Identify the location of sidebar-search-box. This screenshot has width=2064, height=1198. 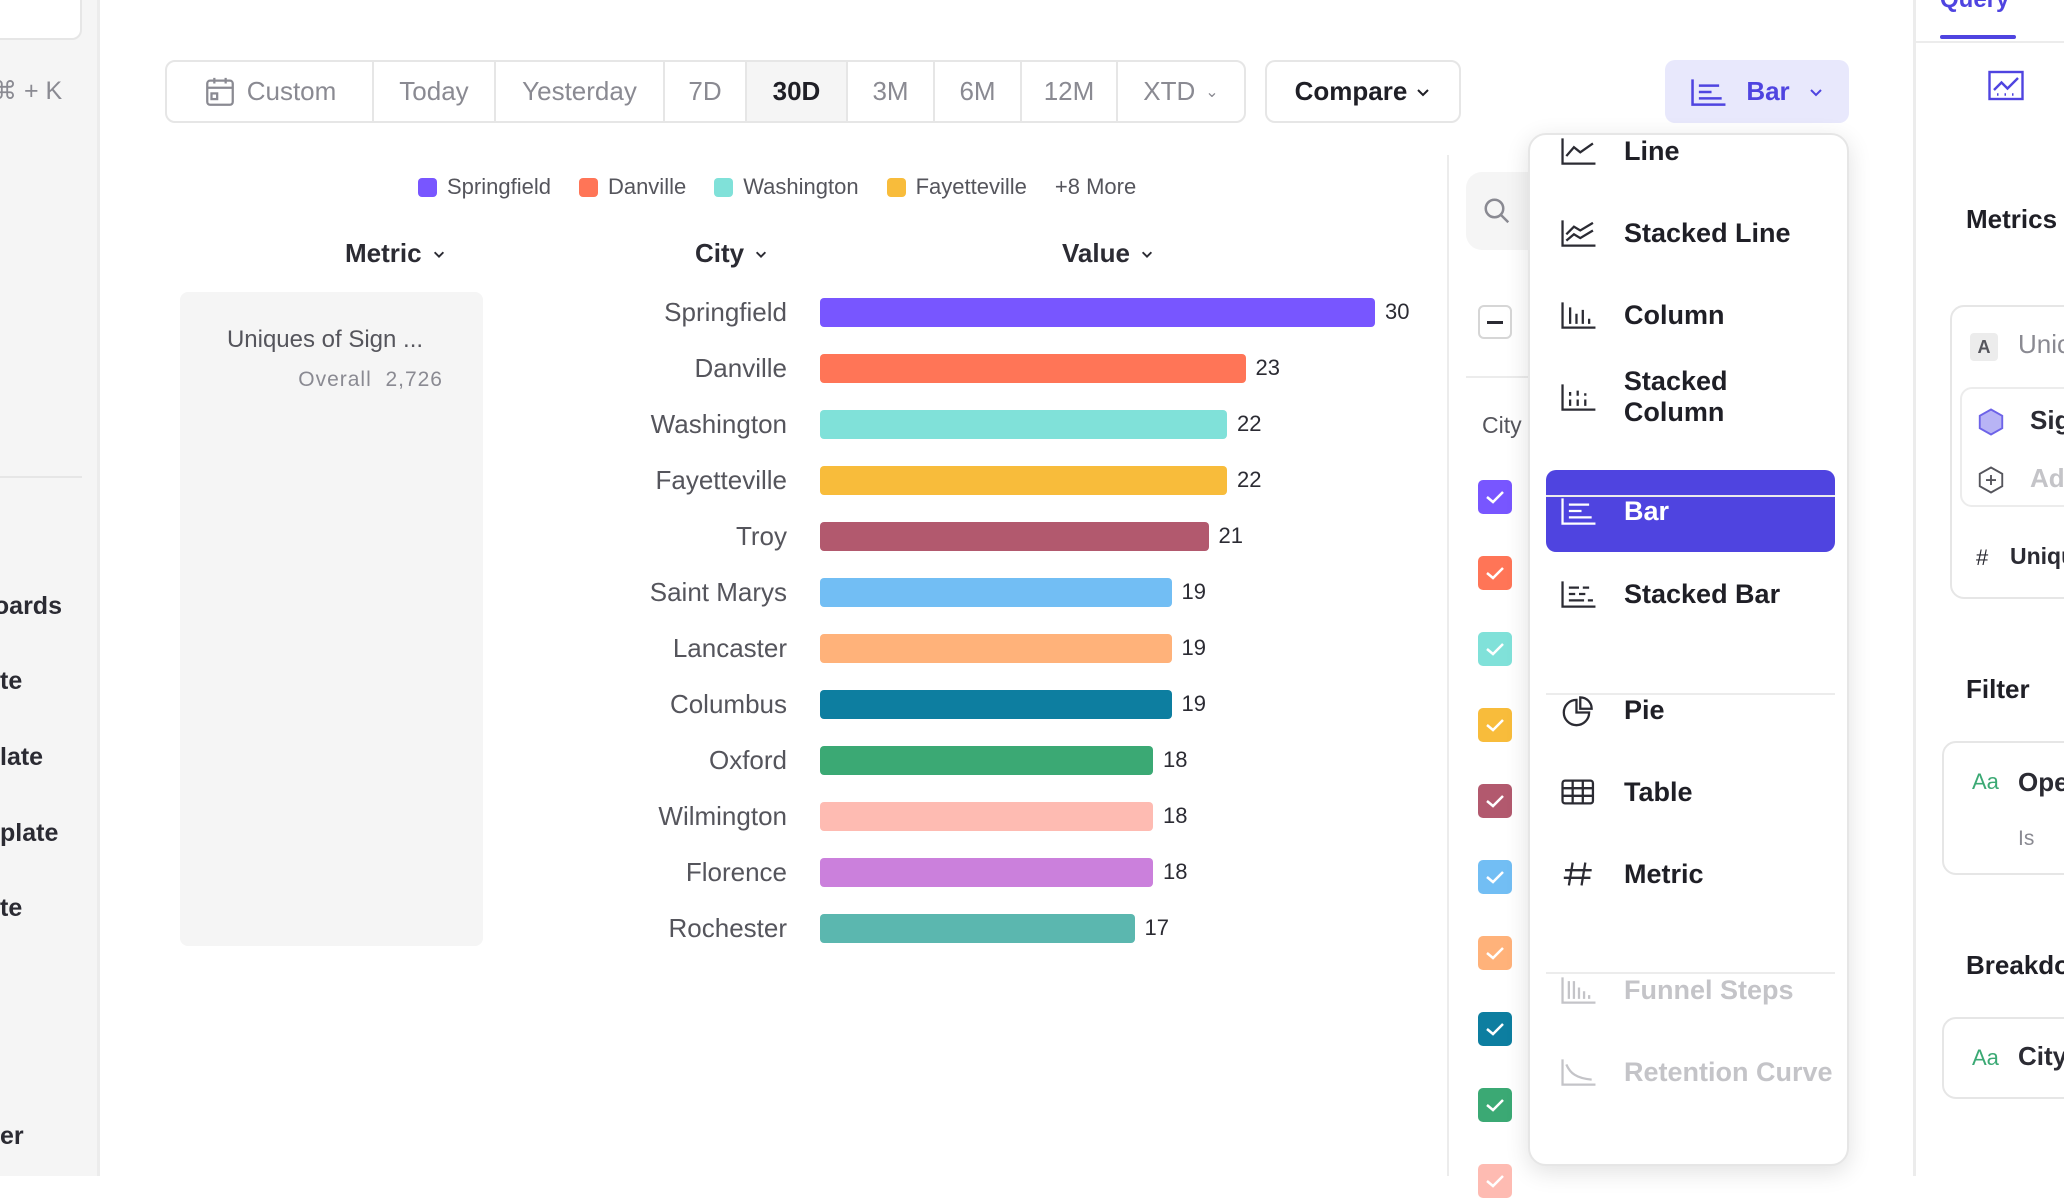
(41, 20).